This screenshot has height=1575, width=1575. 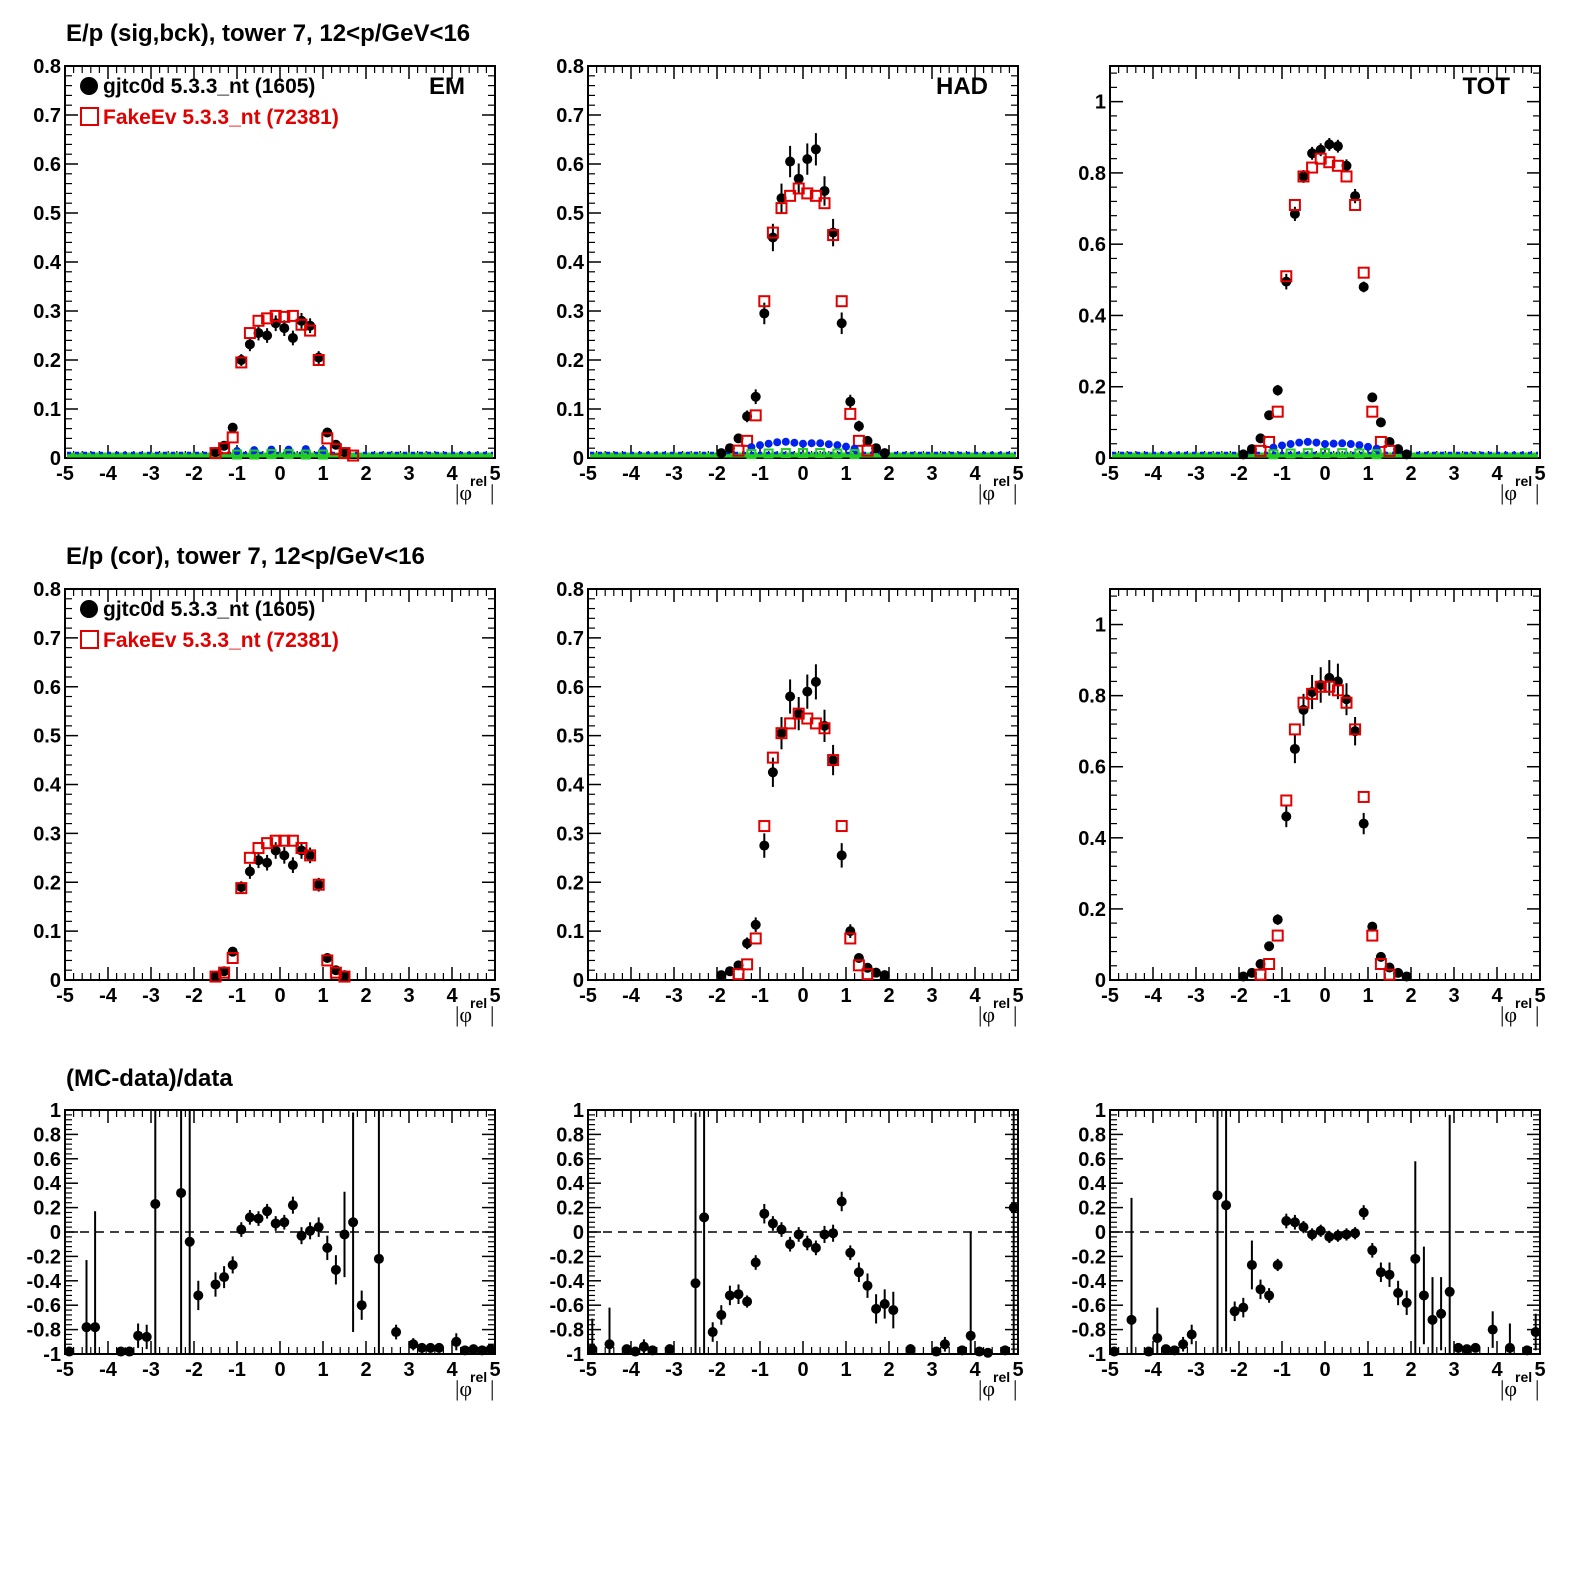 What do you see at coordinates (1097, 1355) in the screenshot?
I see `y-tick-label: -1` at bounding box center [1097, 1355].